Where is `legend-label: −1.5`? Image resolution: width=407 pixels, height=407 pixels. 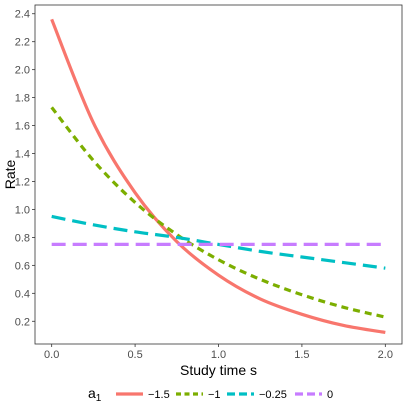 legend-label: −1.5 is located at coordinates (159, 395).